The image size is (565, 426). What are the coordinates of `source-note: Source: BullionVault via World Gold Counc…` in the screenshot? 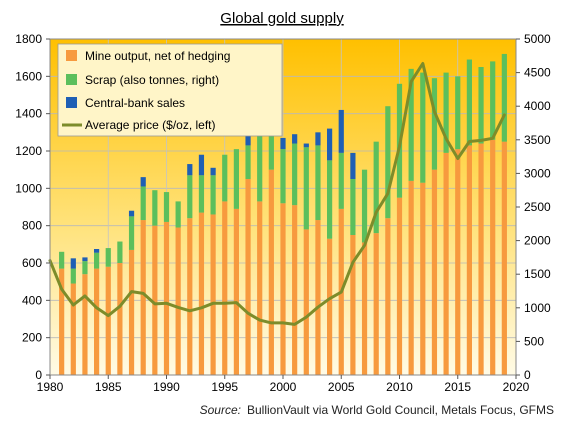 It's located at (377, 410).